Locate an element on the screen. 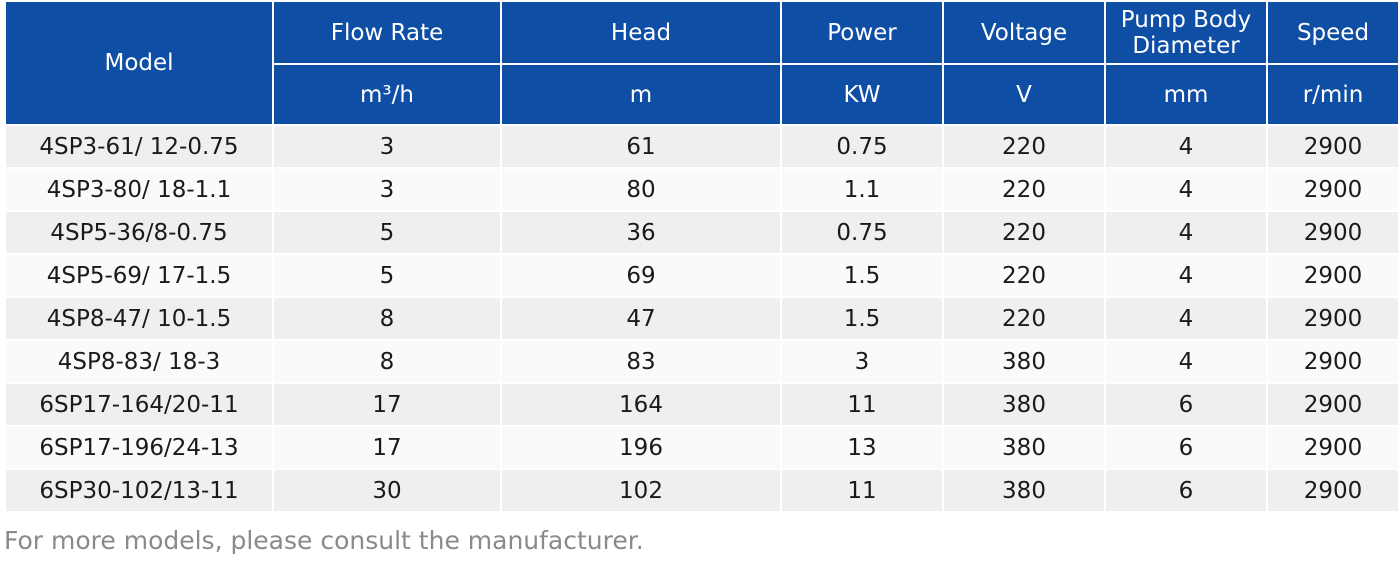  column-header: Power is located at coordinates (862, 32).